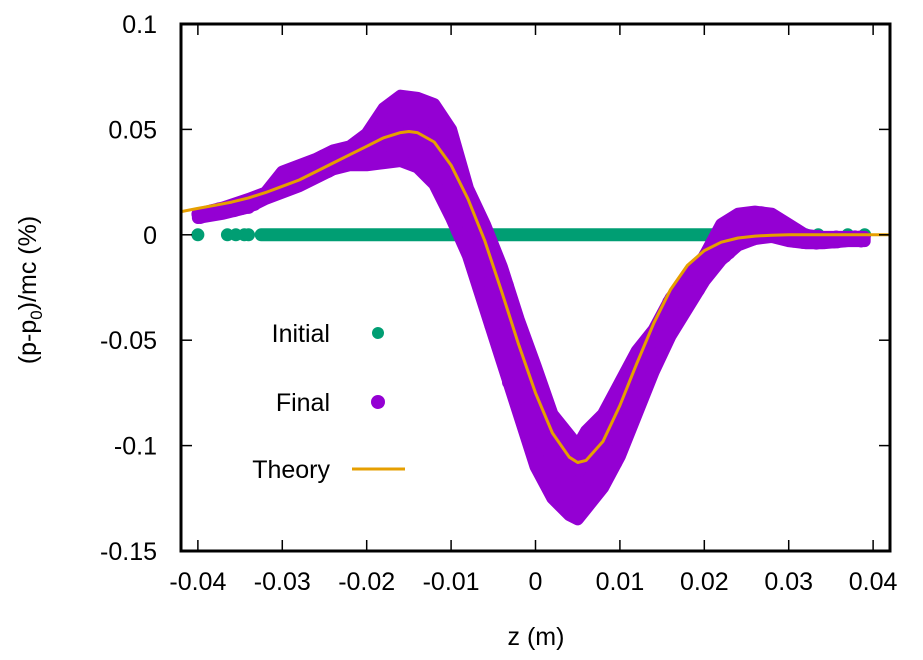  What do you see at coordinates (704, 582) in the screenshot?
I see `x-tick-label: 0.02` at bounding box center [704, 582].